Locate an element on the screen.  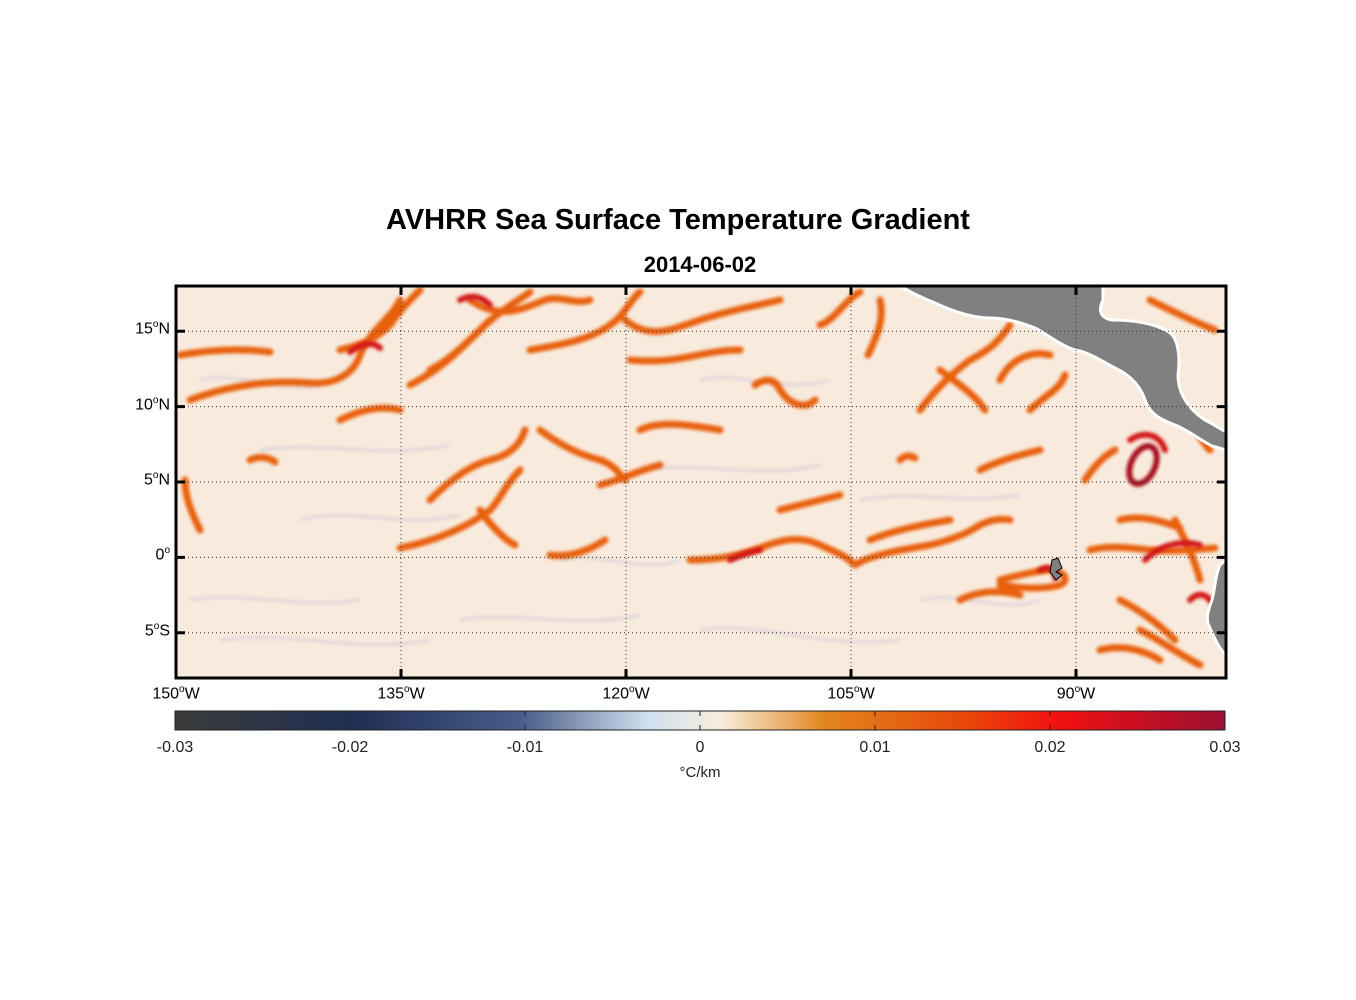
lon-deg: 150 is located at coordinates (166, 694).